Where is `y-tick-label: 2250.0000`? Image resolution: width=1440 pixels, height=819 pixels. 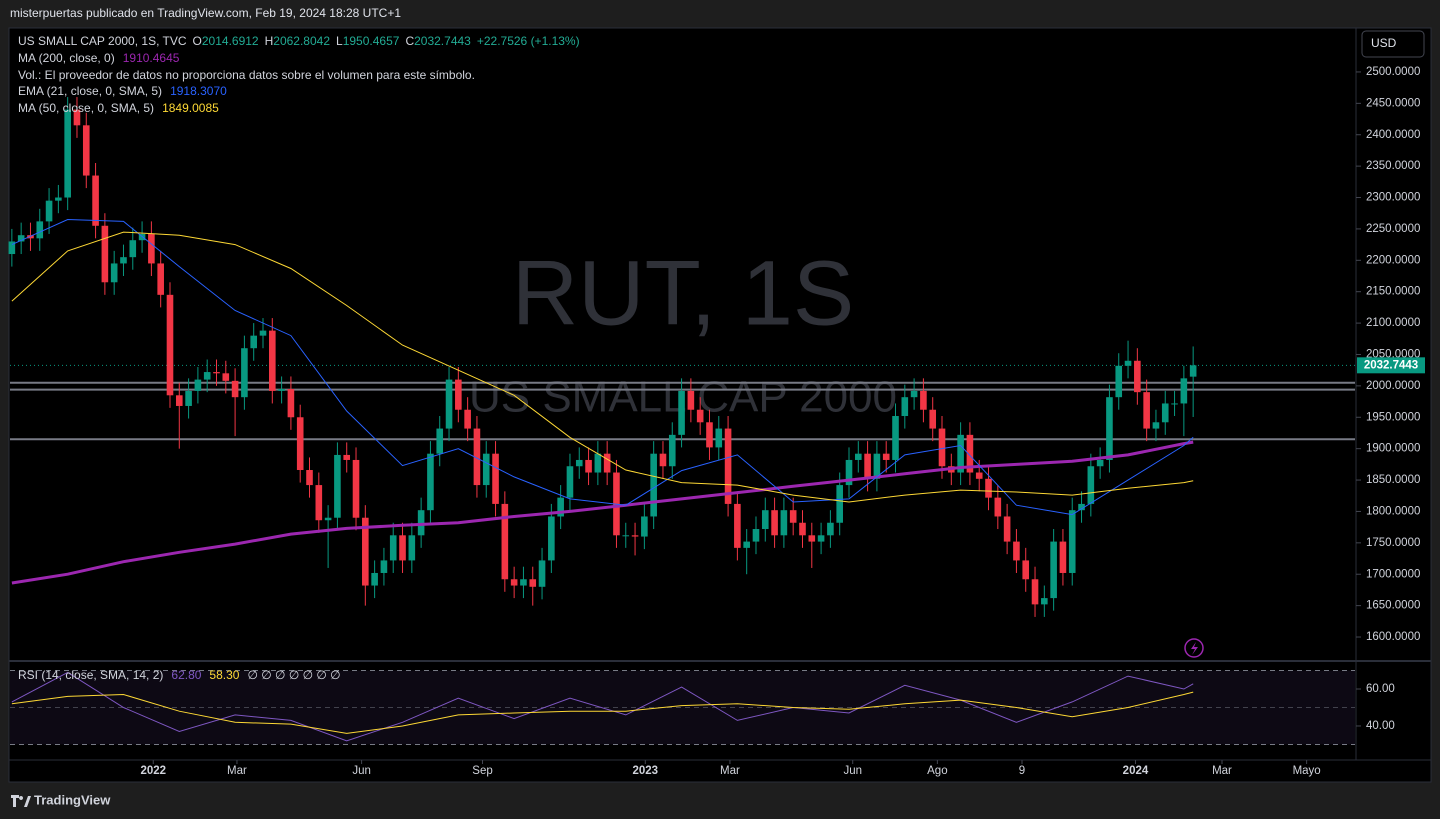 y-tick-label: 2250.0000 is located at coordinates (1393, 229).